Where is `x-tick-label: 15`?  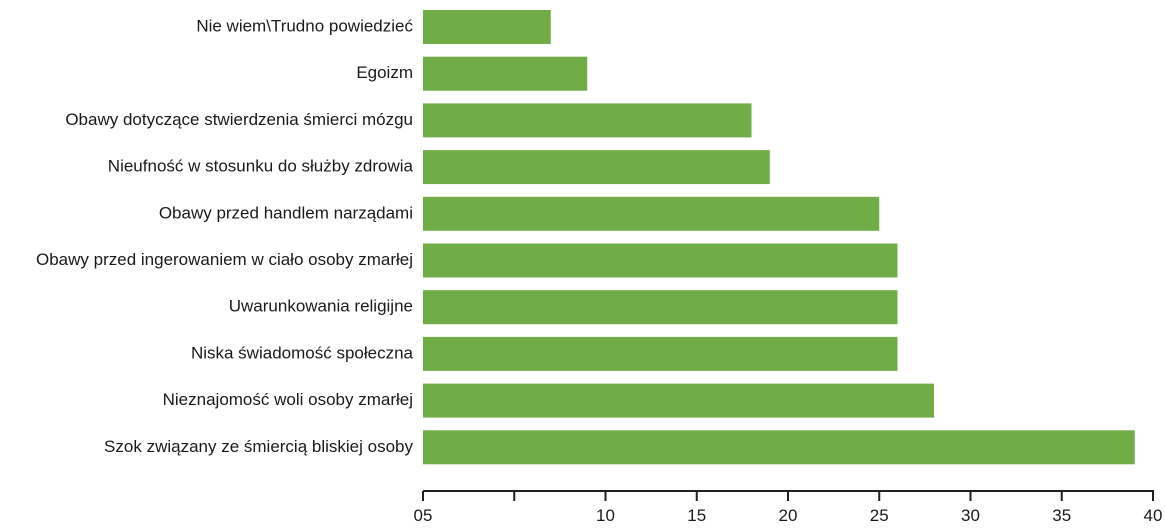
x-tick-label: 15 is located at coordinates (696, 515).